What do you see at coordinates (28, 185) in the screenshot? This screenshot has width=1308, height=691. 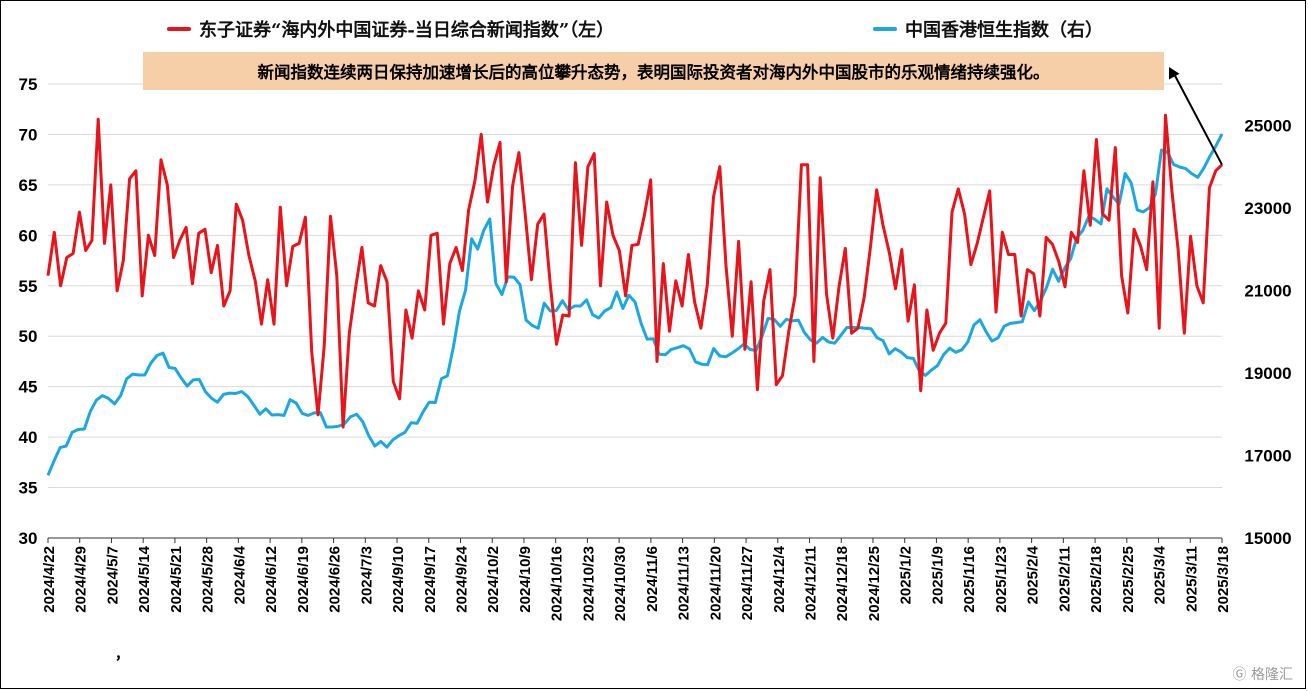 I see `y-left-tick-label: 65` at bounding box center [28, 185].